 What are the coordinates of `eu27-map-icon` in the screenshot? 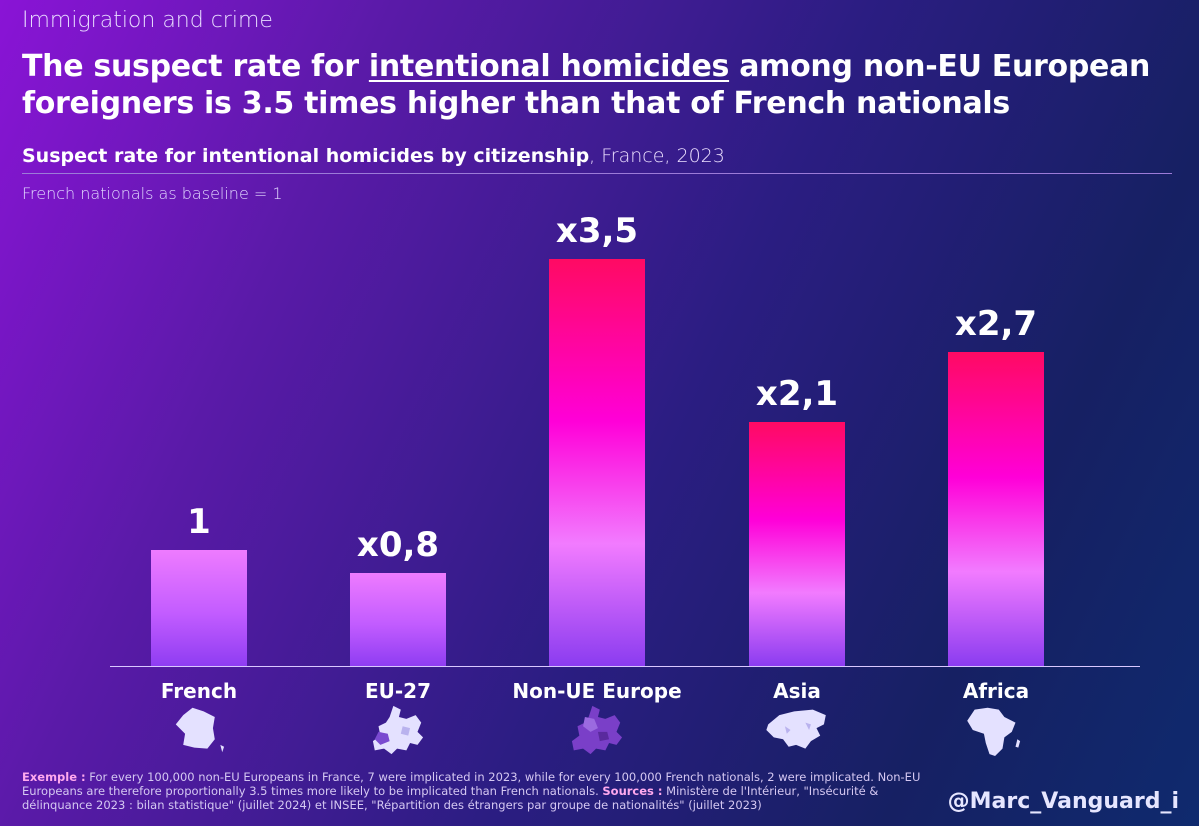 It's located at (398, 730).